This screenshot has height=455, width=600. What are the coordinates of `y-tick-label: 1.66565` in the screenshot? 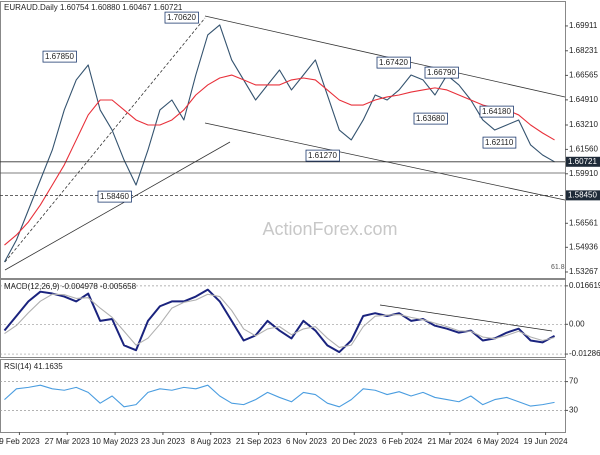 It's located at (583, 75).